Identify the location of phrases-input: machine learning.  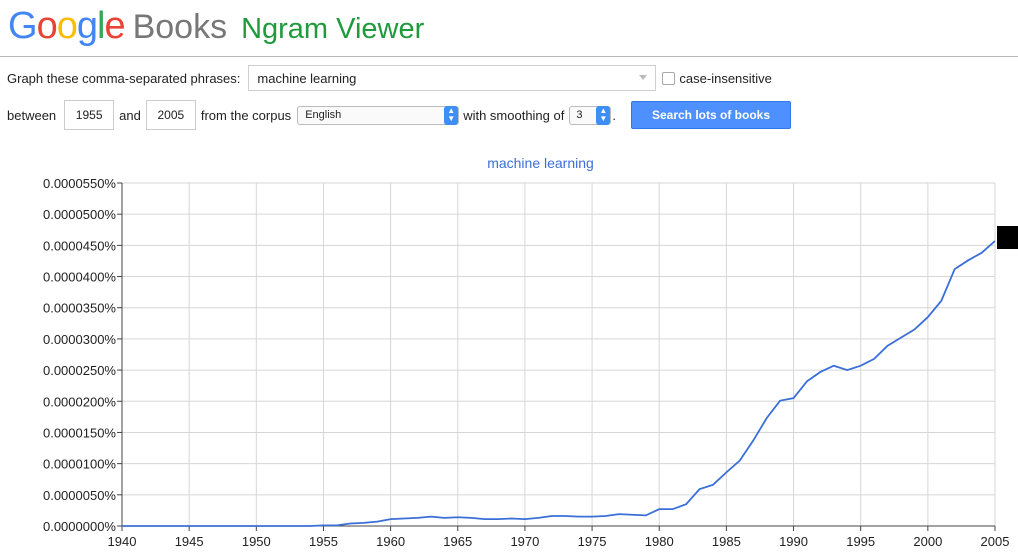
(452, 78).